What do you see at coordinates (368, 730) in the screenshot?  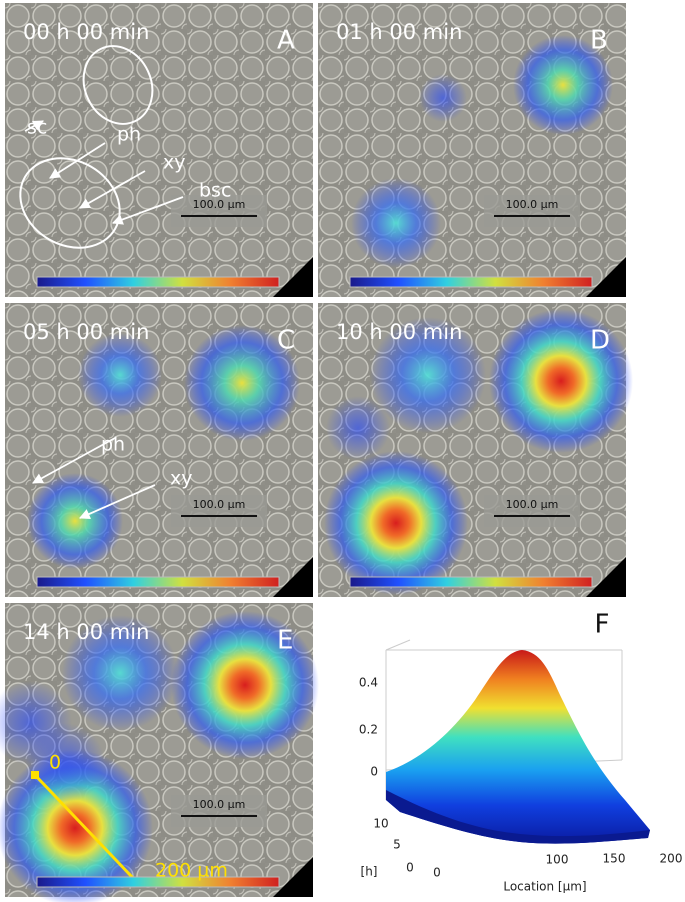 I see `z-tick-label: 0.2` at bounding box center [368, 730].